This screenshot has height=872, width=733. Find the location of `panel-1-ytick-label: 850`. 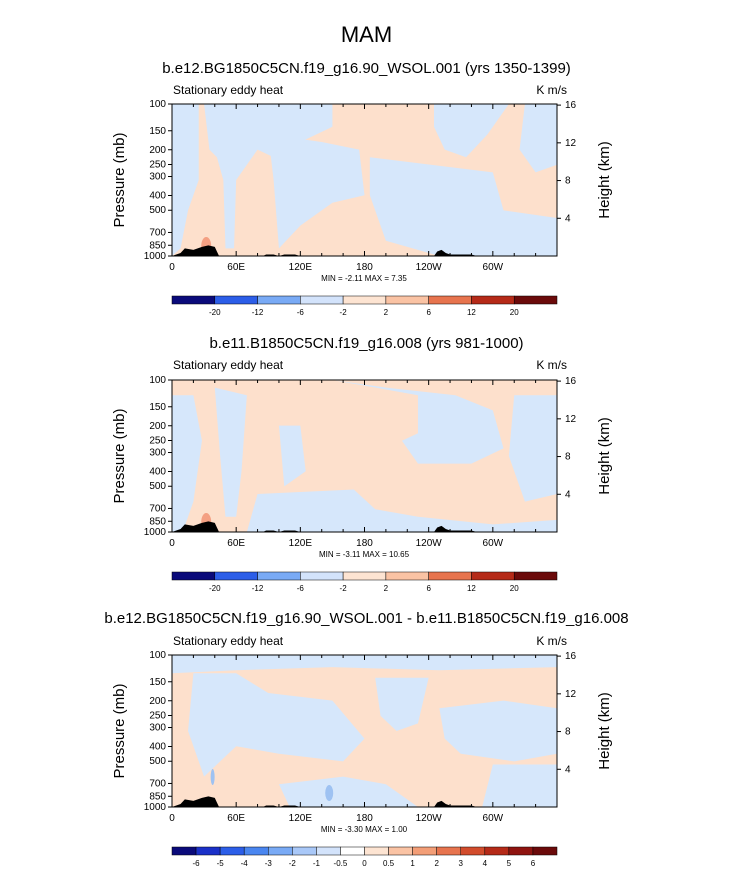

panel-1-ytick-label: 850 is located at coordinates (157, 245).